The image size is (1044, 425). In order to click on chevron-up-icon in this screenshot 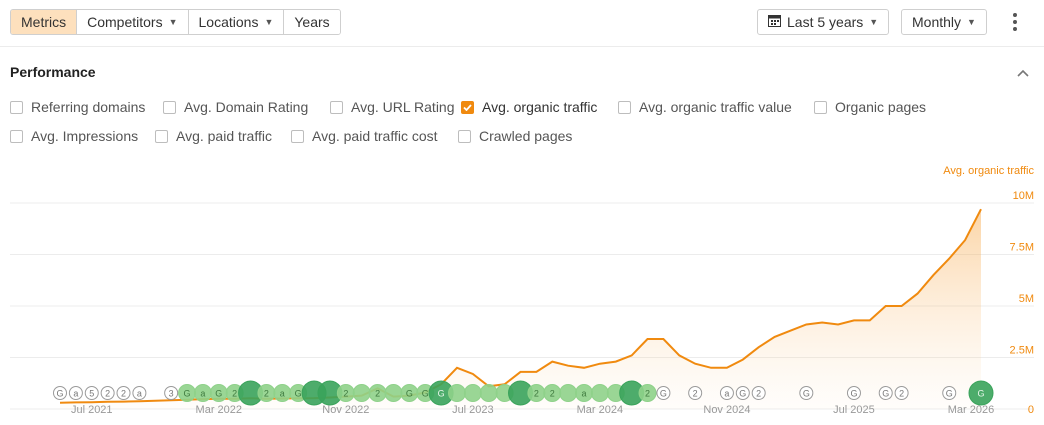, I will do `click(1023, 72)`.